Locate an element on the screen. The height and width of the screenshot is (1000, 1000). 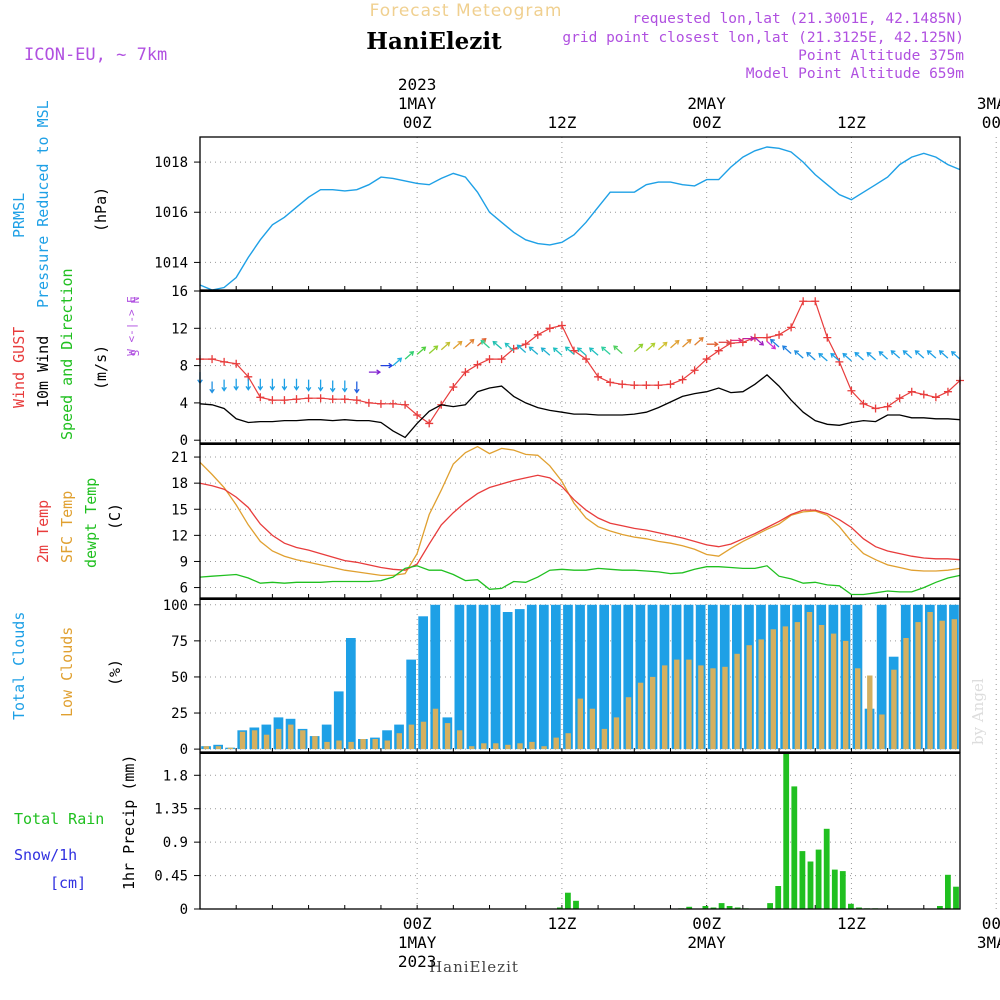
temp-unit: (C) is located at coordinates (115, 516).